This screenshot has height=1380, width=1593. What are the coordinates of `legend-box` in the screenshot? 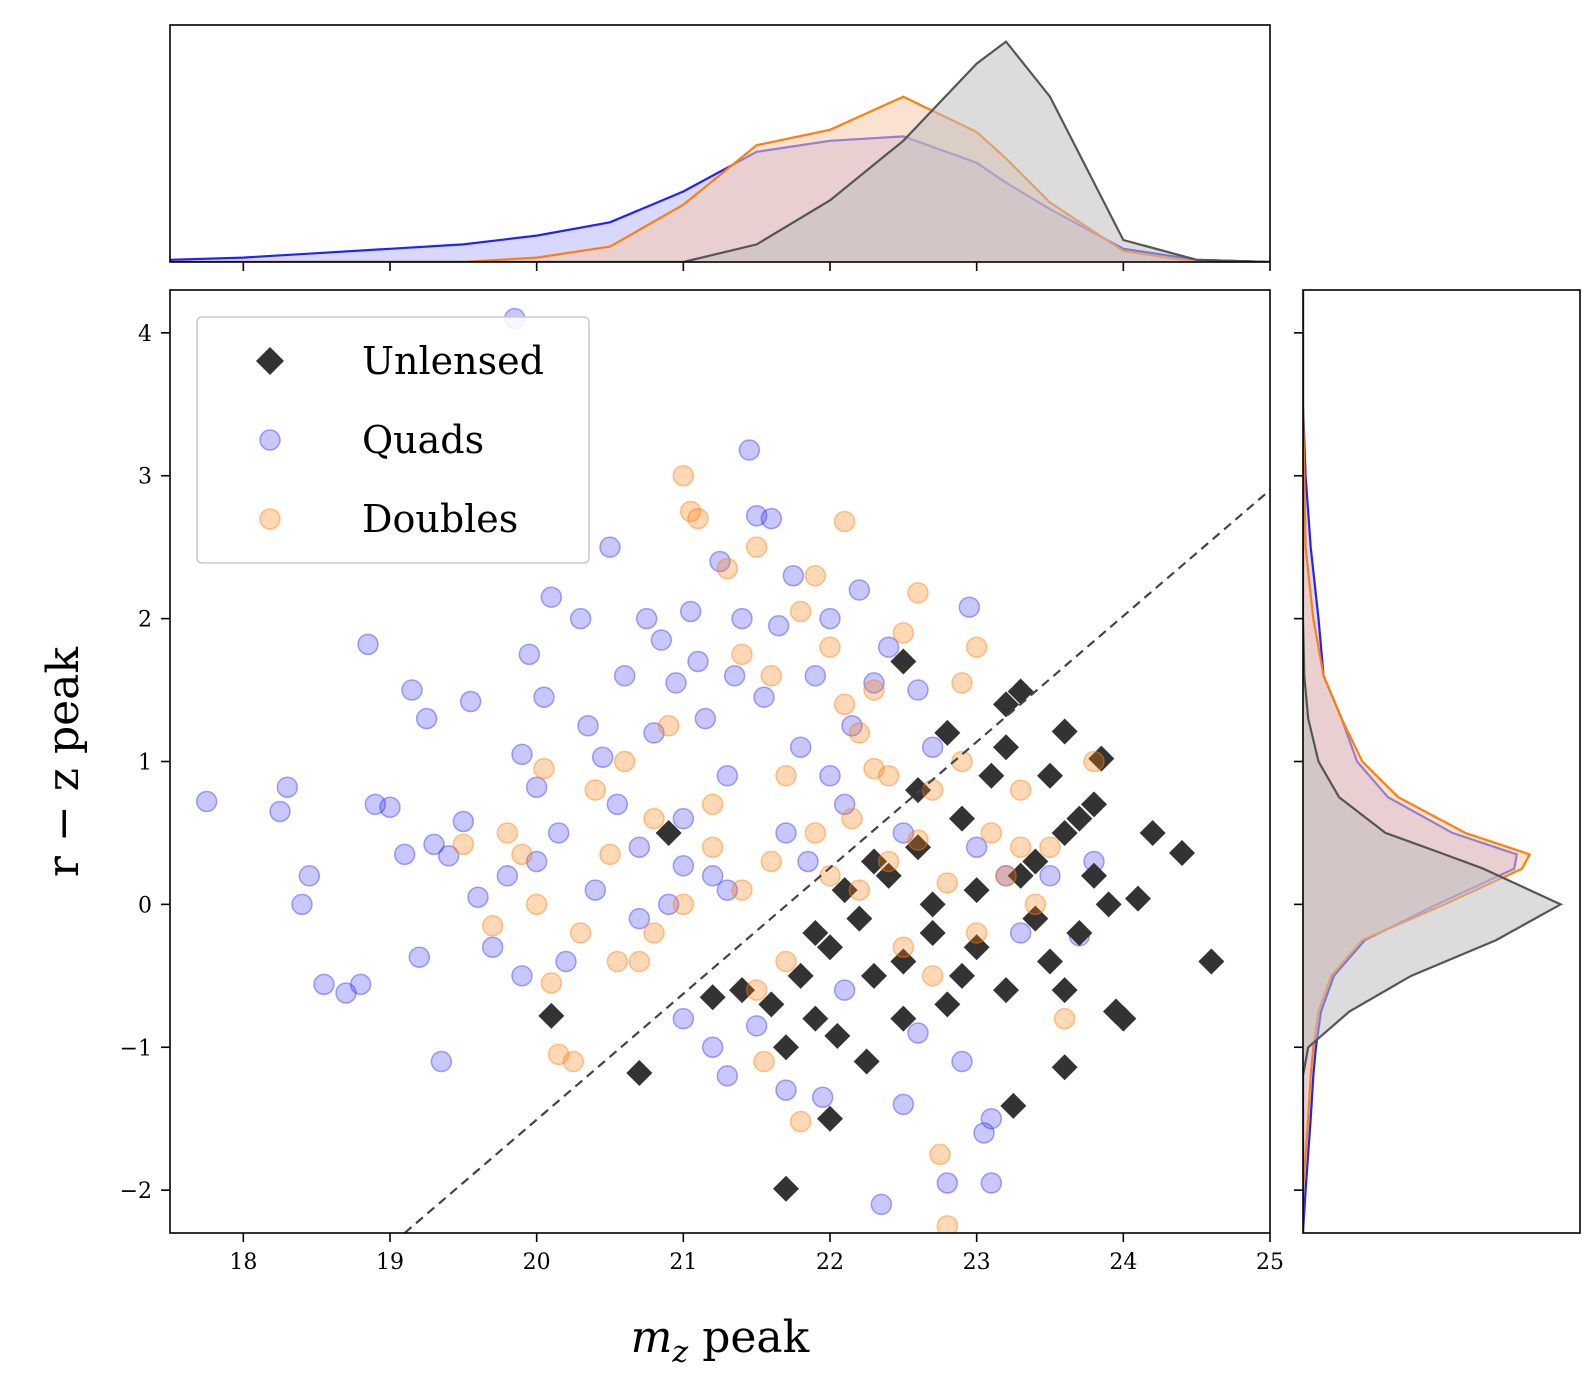 It's located at (393, 440).